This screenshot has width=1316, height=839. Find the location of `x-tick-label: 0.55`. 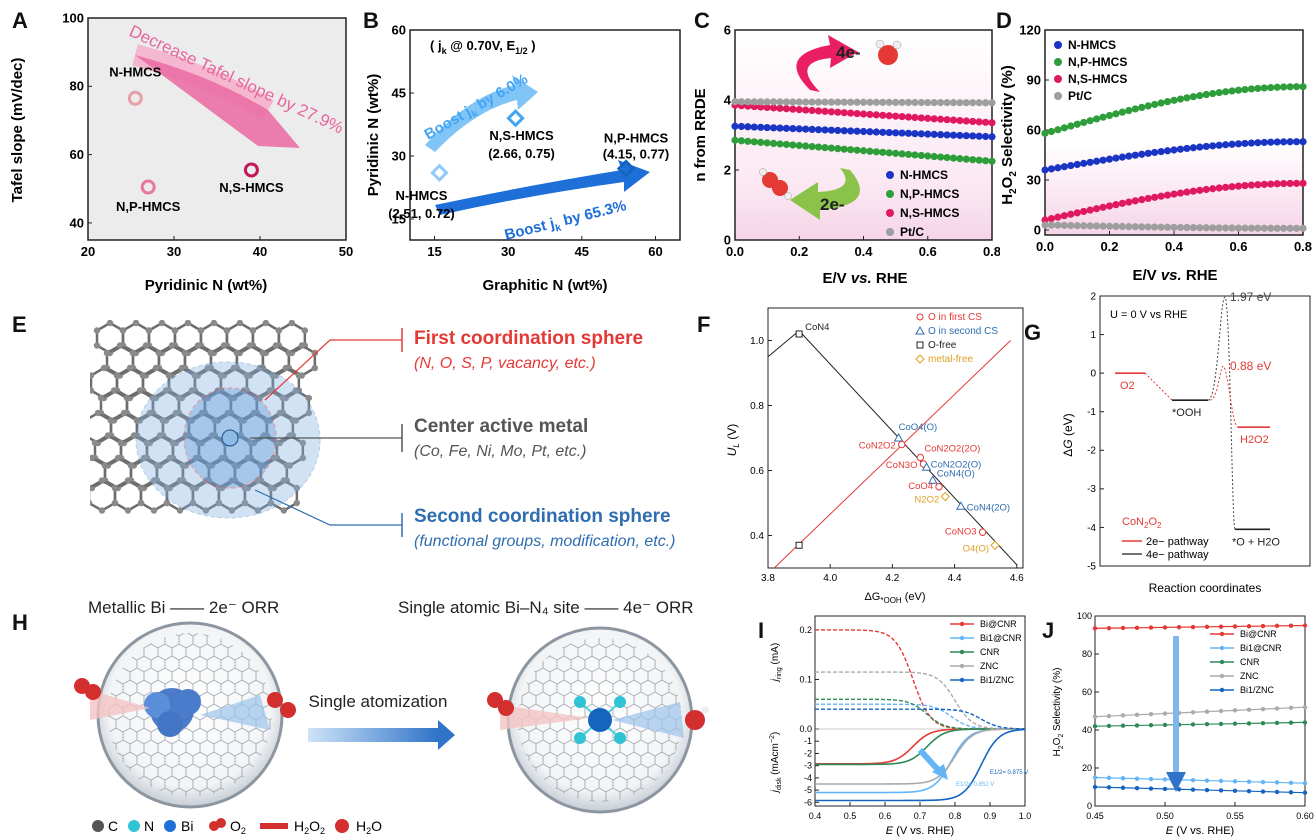

x-tick-label: 0.55 is located at coordinates (1235, 816).